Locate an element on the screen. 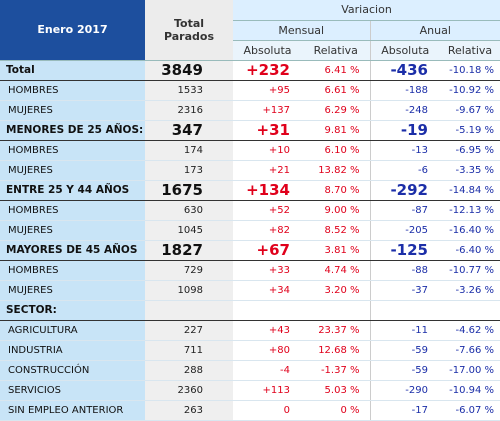 This screenshot has height=421, width=500. annual-absolute: -19 is located at coordinates (404, 130).